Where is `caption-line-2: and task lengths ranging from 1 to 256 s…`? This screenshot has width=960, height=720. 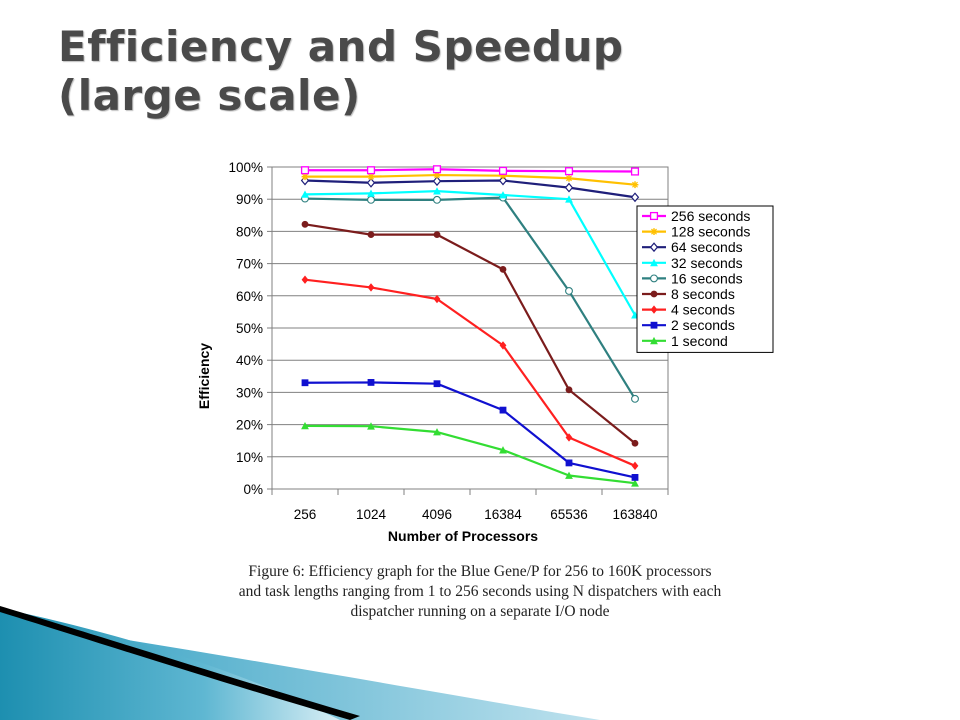
caption-line-2: and task lengths ranging from 1 to 256 s… is located at coordinates (480, 591).